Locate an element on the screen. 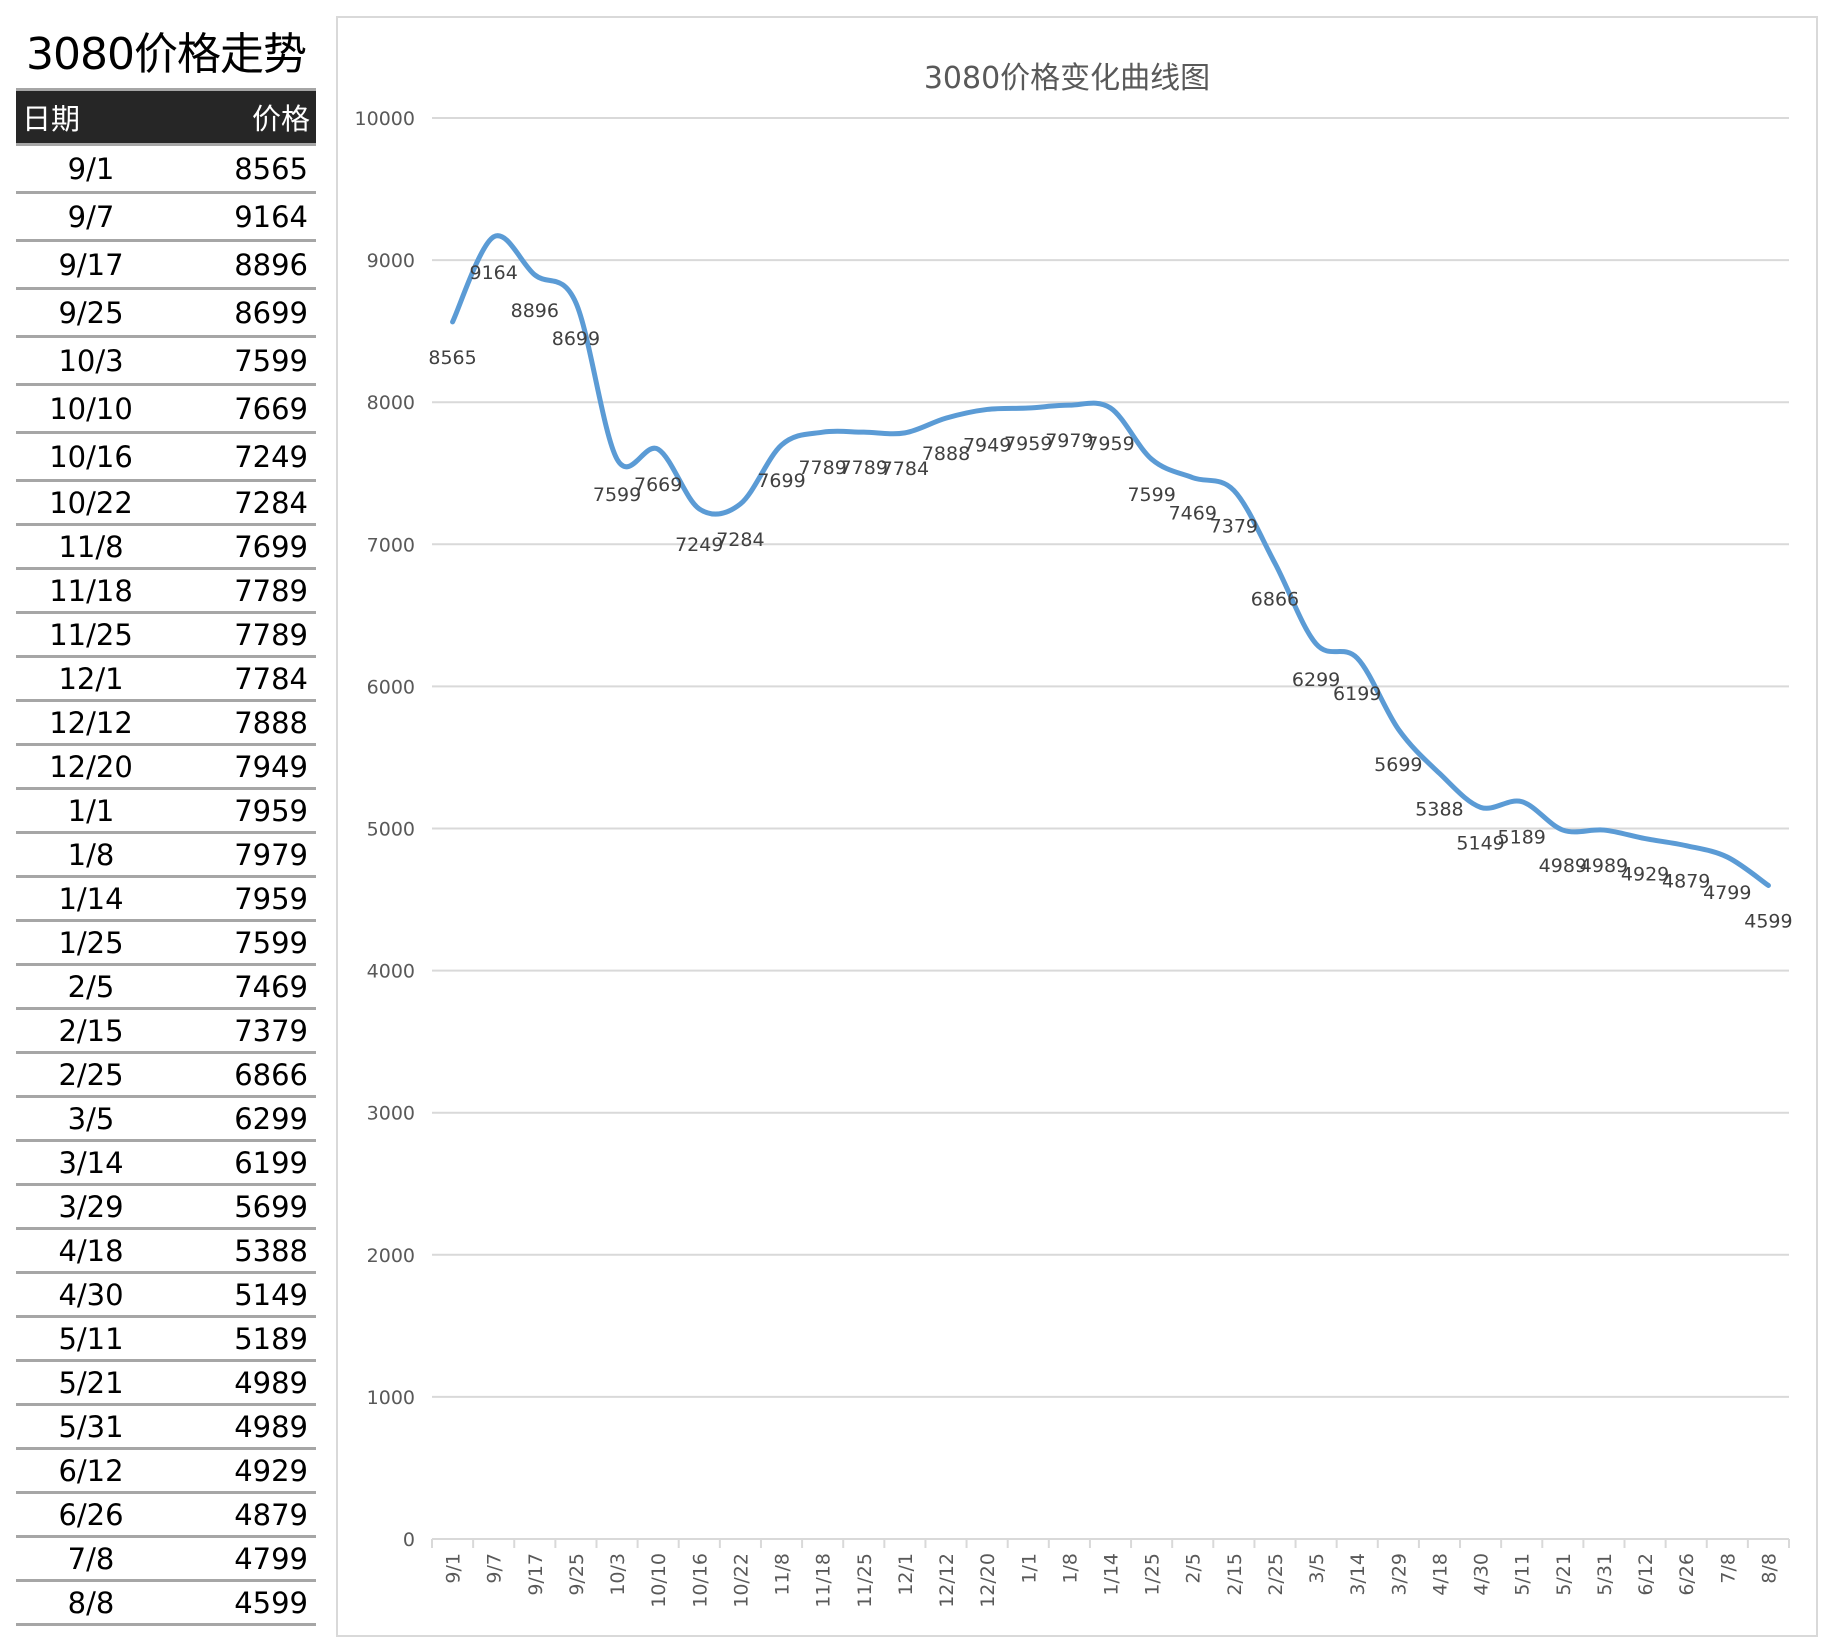  price-cell: 7469 is located at coordinates (271, 986).